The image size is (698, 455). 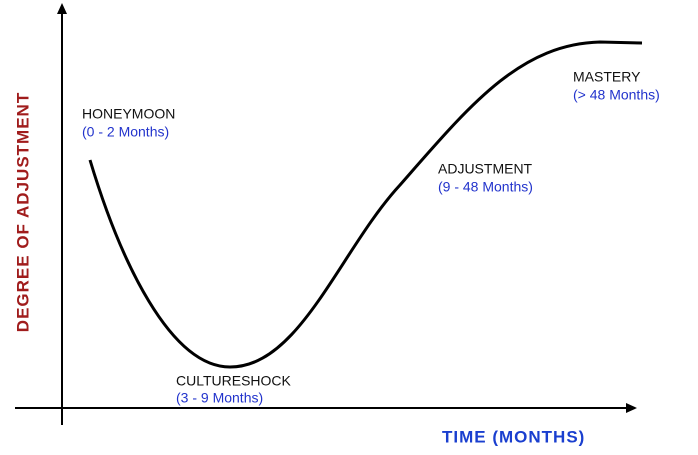 What do you see at coordinates (485, 169) in the screenshot?
I see `stage-name: ADJUSTMENT` at bounding box center [485, 169].